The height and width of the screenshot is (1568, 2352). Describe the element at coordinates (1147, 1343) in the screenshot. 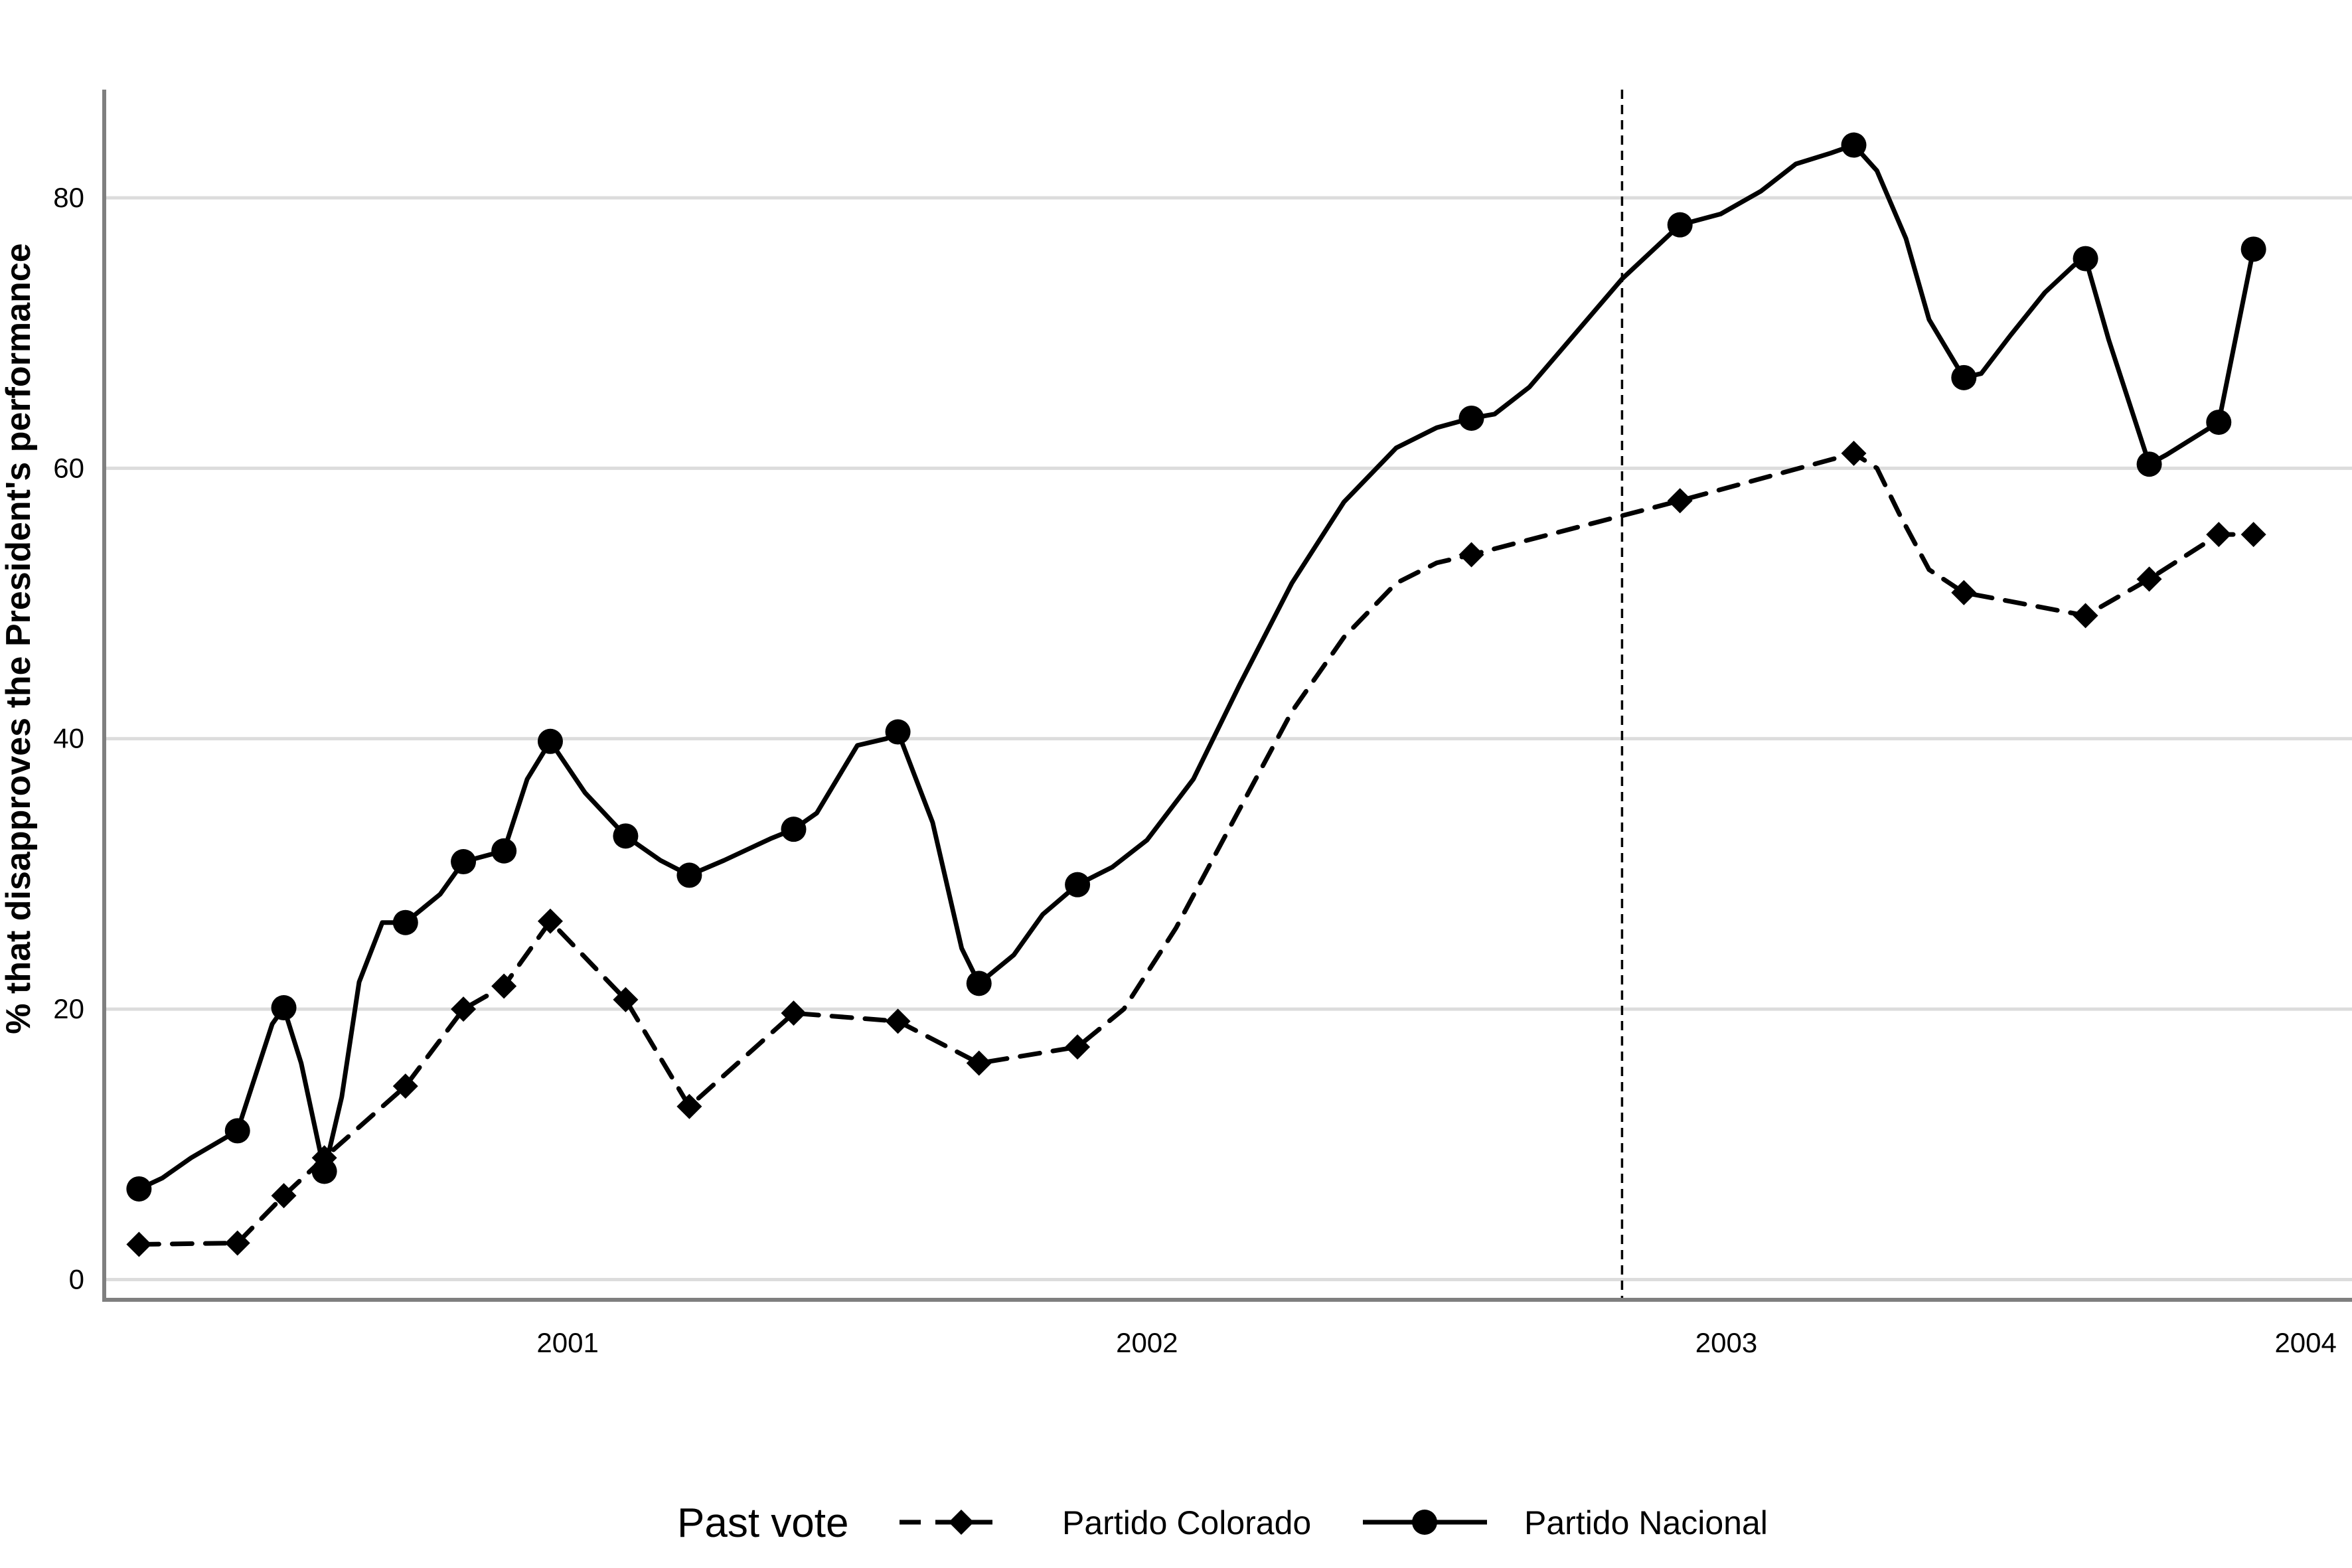

I see `x-tick-label: 2002` at that location.